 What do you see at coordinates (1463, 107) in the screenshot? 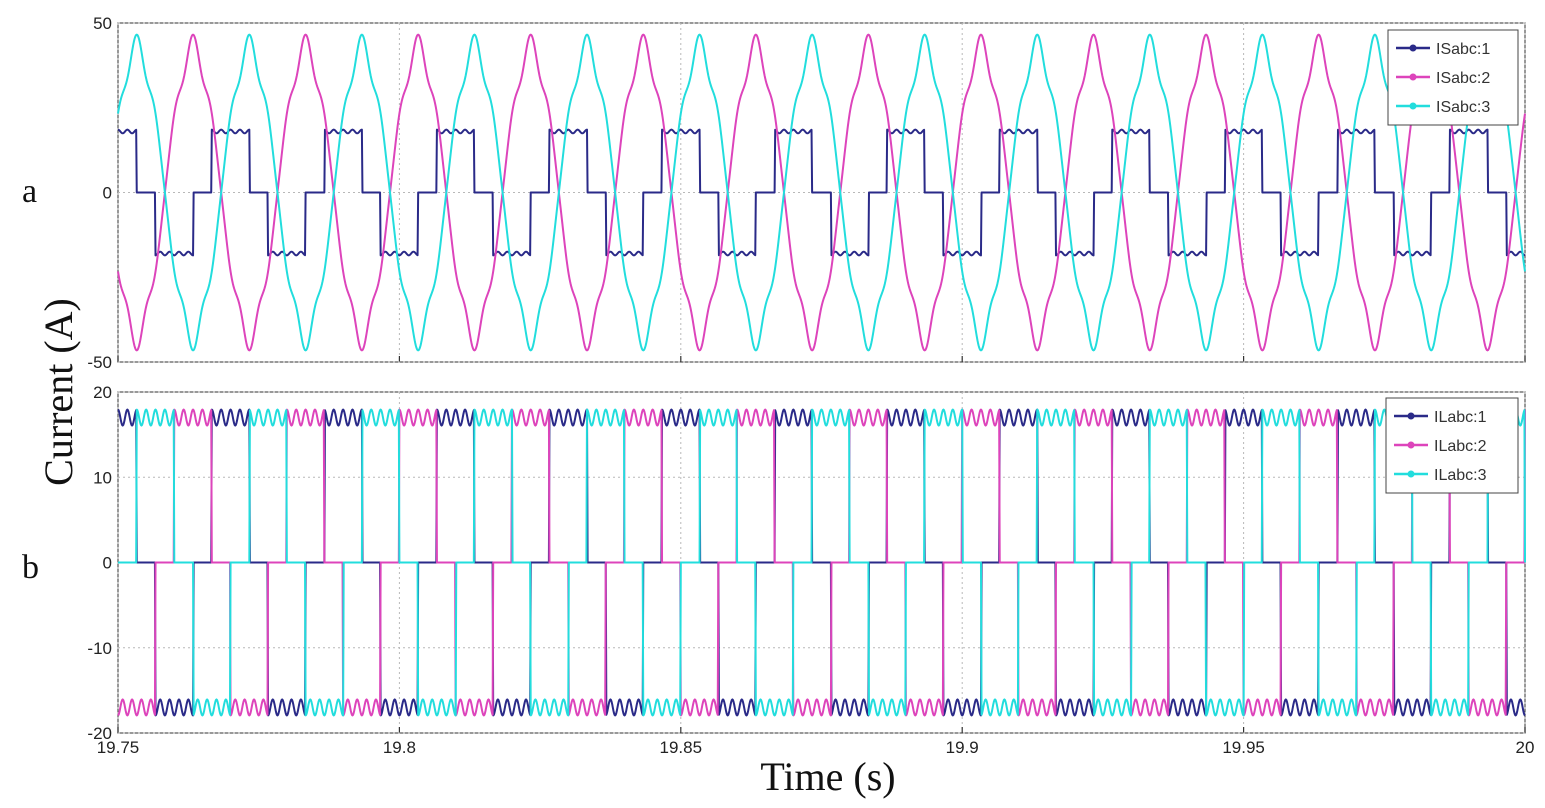
I see `legend-label: ISabc:3` at bounding box center [1463, 107].